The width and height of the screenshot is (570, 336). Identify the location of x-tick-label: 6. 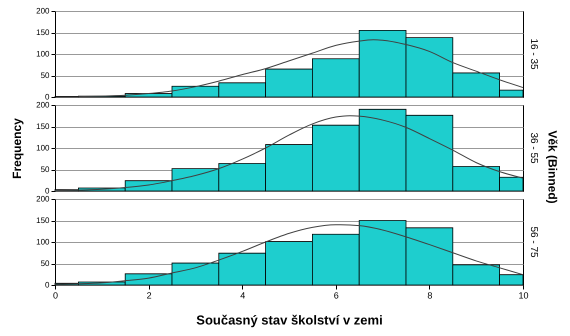
(336, 295).